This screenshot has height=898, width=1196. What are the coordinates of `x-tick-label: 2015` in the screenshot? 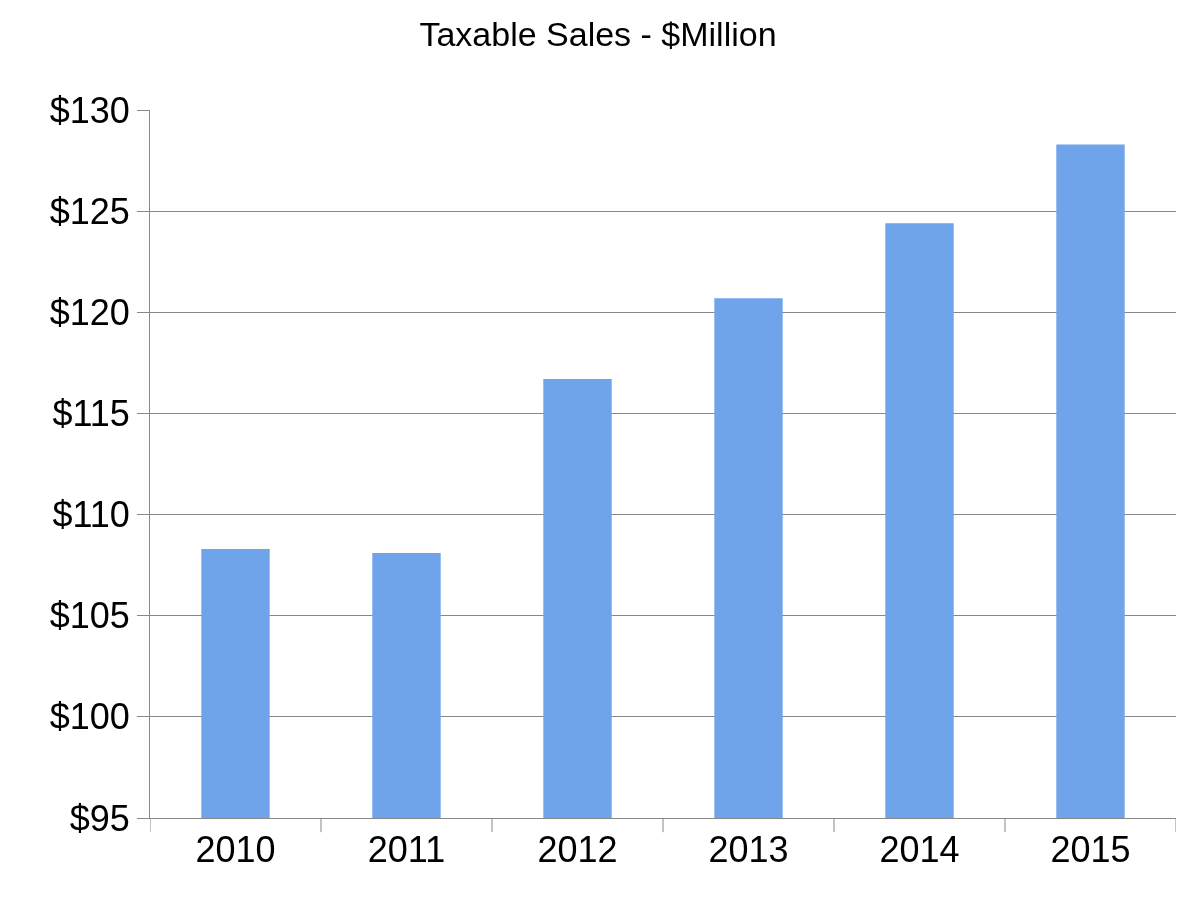 It's located at (1090, 850).